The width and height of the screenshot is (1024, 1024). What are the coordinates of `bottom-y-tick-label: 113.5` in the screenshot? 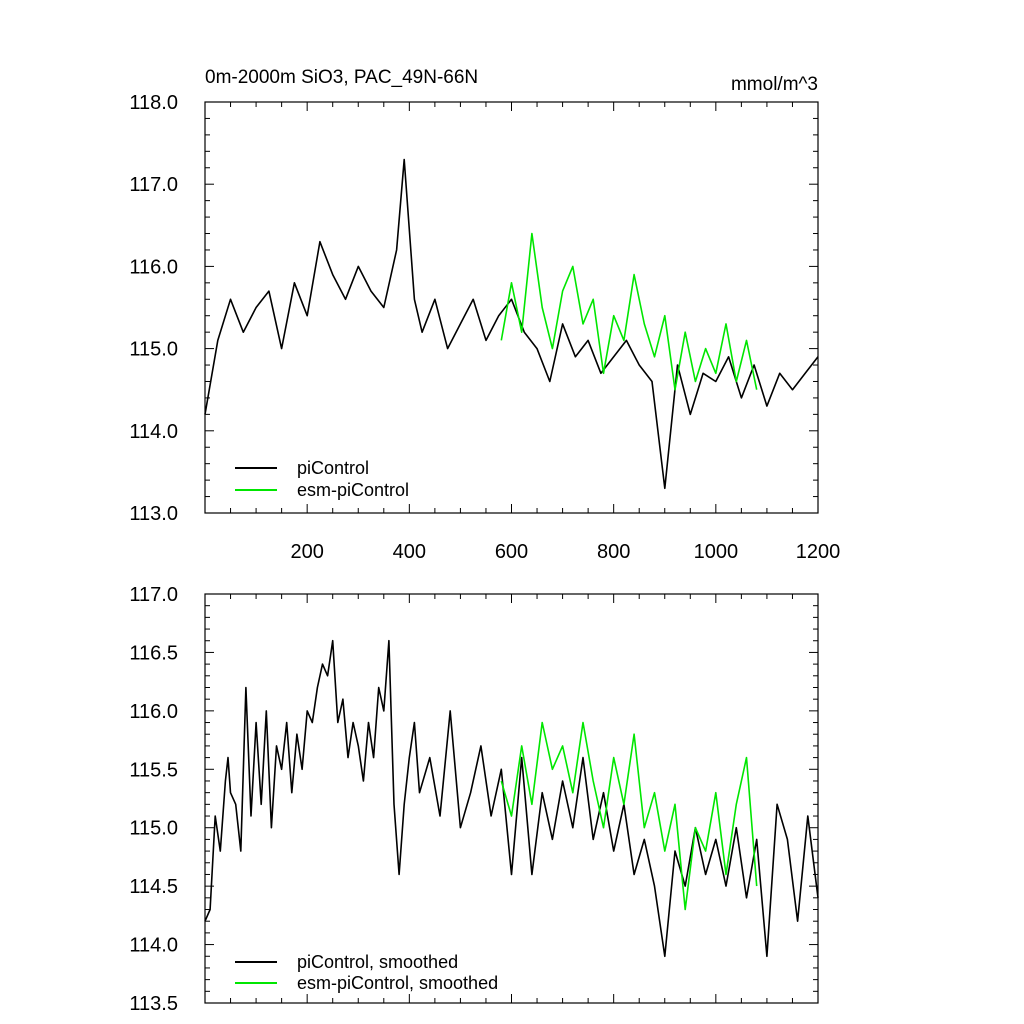 It's located at (153, 1004).